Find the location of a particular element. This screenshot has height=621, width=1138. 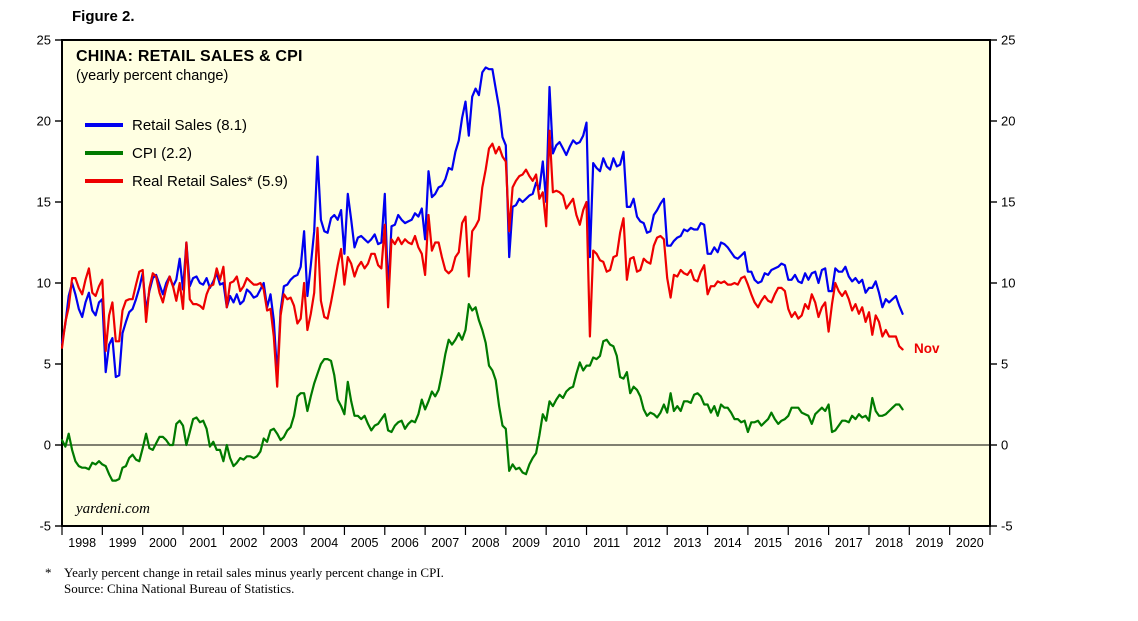

y-axis-label-left: 5 is located at coordinates (47, 364).